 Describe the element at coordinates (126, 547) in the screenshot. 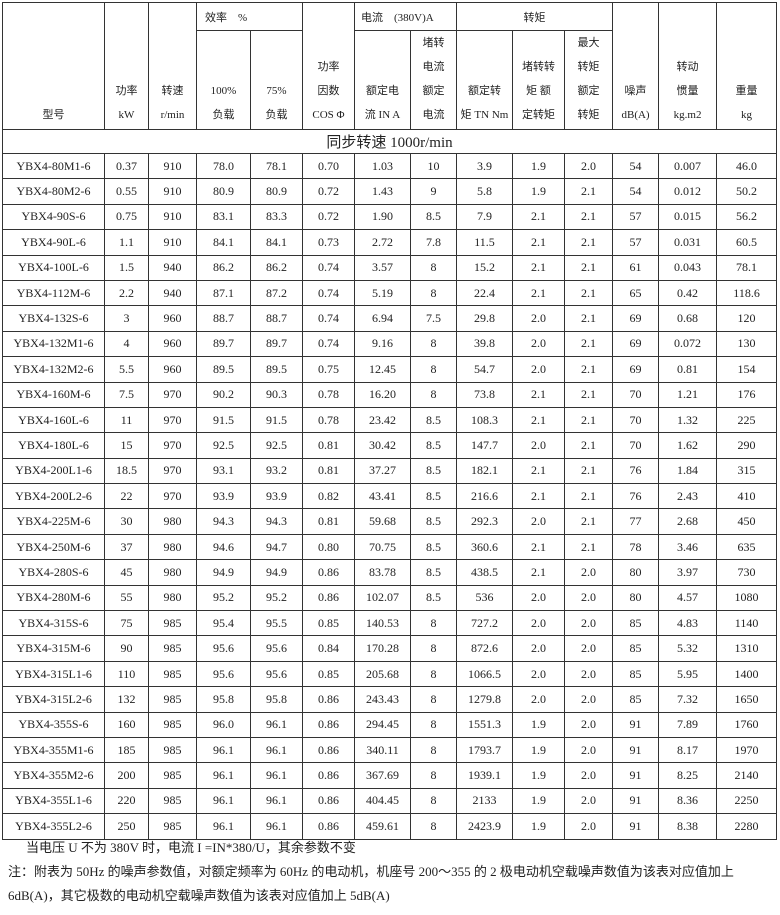

I see `value-cell: 37` at that location.